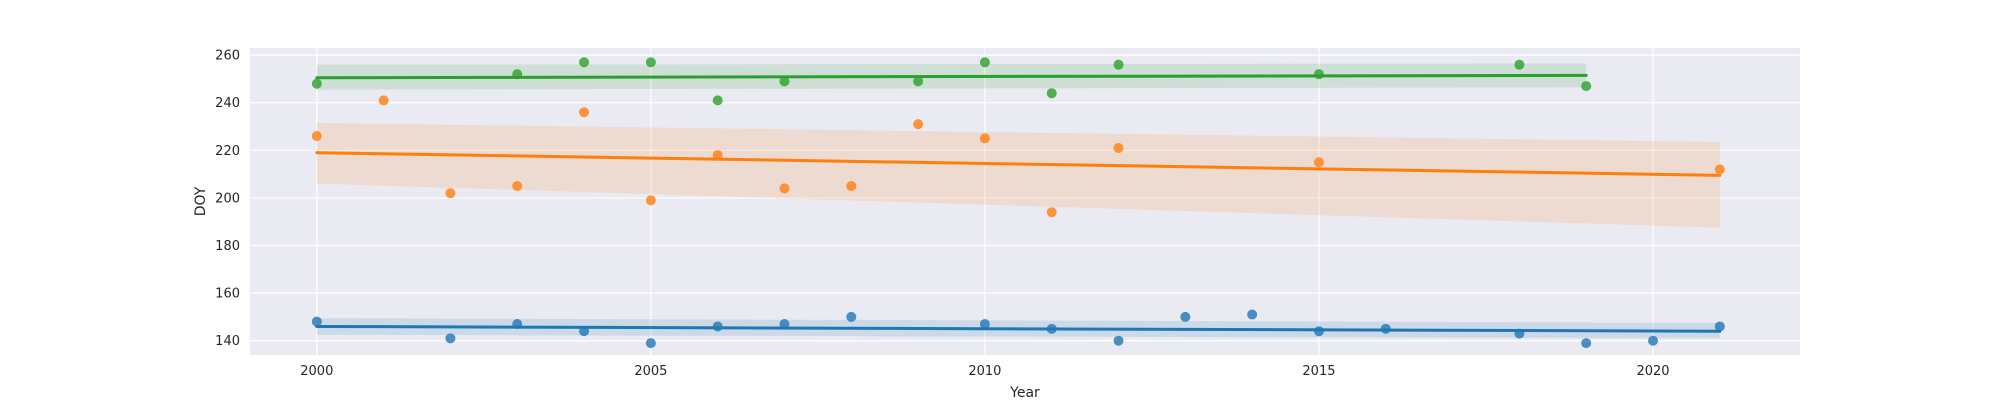 This screenshot has width=2000, height=400. I want to click on series-3-trend-line, so click(951, 76).